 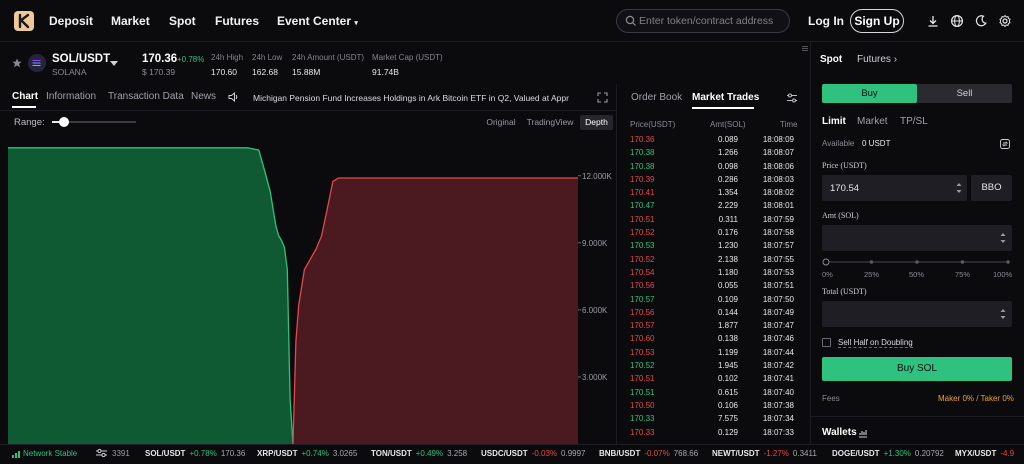 I want to click on panel-handle, so click(x=805, y=242).